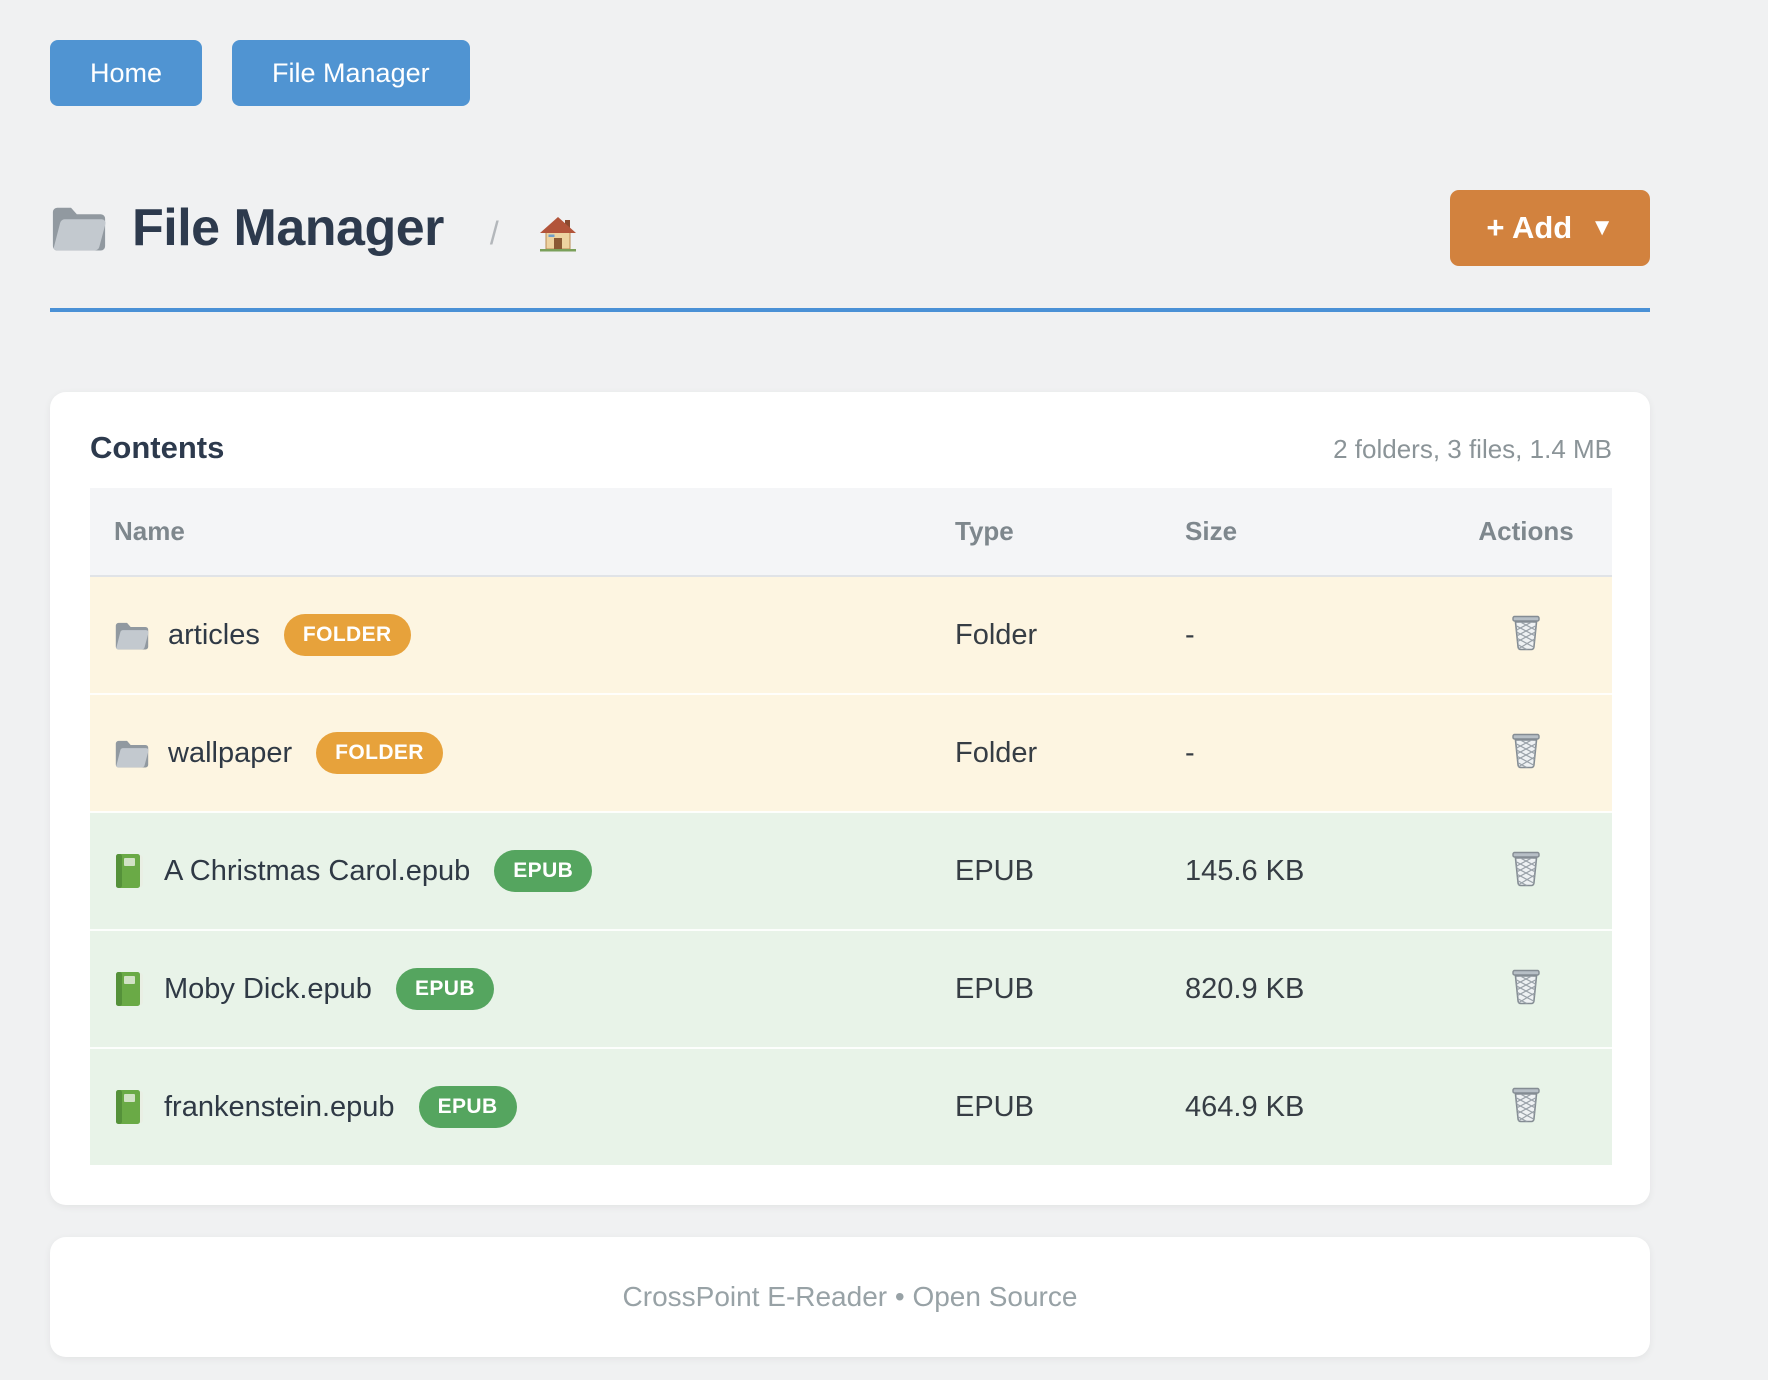 The image size is (1768, 1380). What do you see at coordinates (288, 228) in the screenshot?
I see `page-title-text: File Manager` at bounding box center [288, 228].